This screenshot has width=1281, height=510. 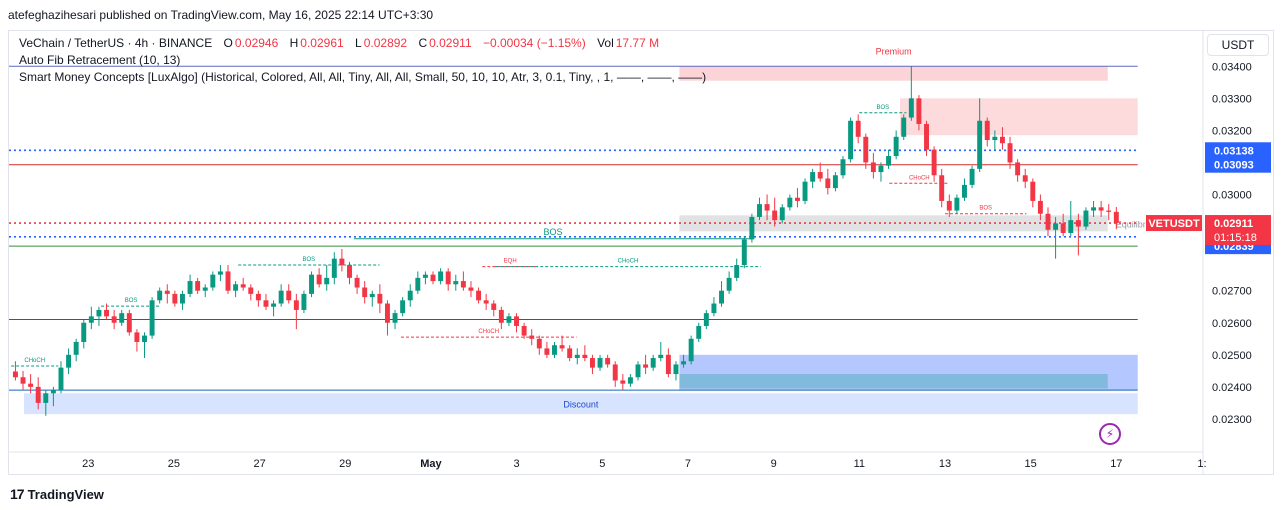 What do you see at coordinates (1031, 464) in the screenshot?
I see `x-tick-label: 15` at bounding box center [1031, 464].